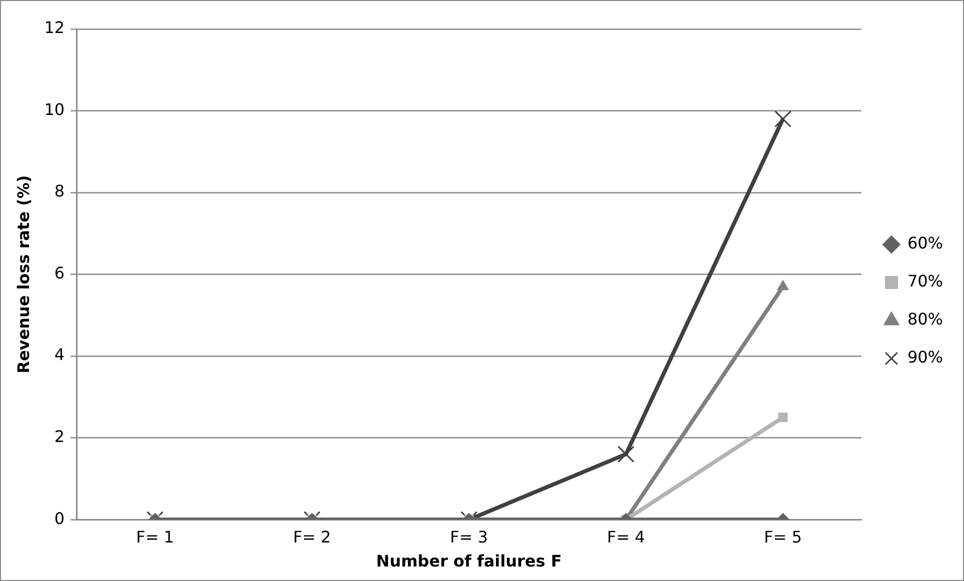 This screenshot has height=581, width=964. Describe the element at coordinates (626, 536) in the screenshot. I see `x-tick-label: F= 4` at that location.